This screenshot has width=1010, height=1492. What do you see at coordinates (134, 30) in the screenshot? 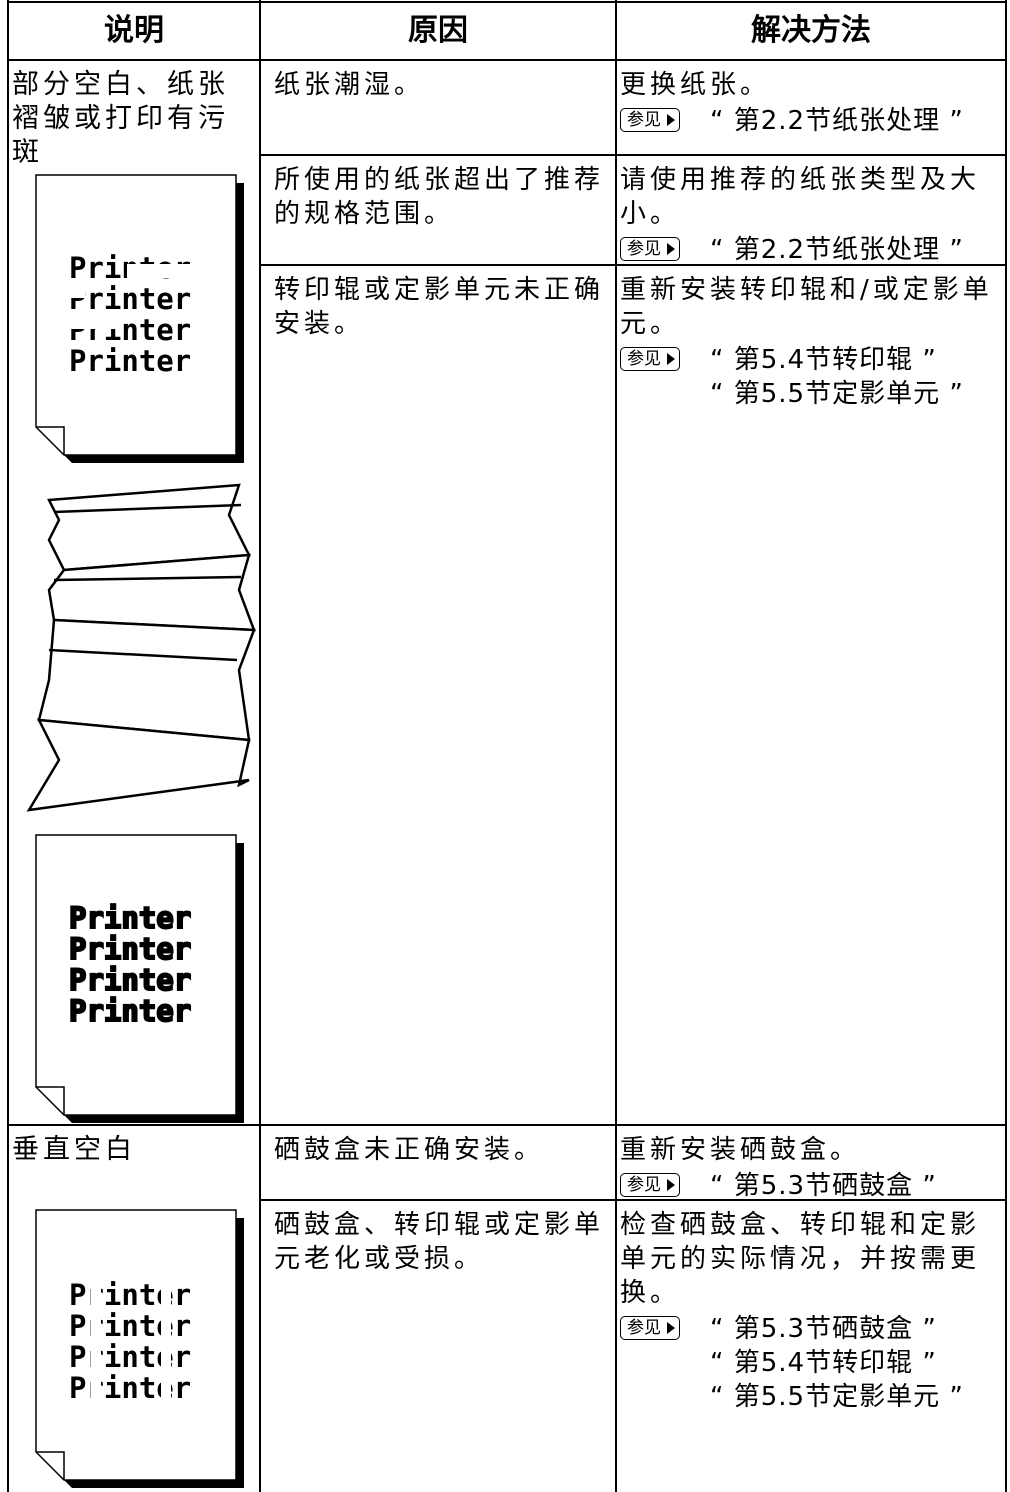
I see `column-header: 说明` at bounding box center [134, 30].